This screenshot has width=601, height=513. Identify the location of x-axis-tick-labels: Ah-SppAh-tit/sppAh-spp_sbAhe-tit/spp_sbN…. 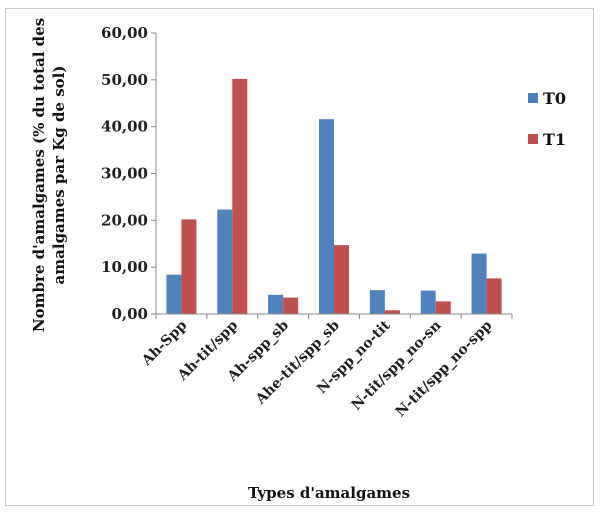
(316, 368).